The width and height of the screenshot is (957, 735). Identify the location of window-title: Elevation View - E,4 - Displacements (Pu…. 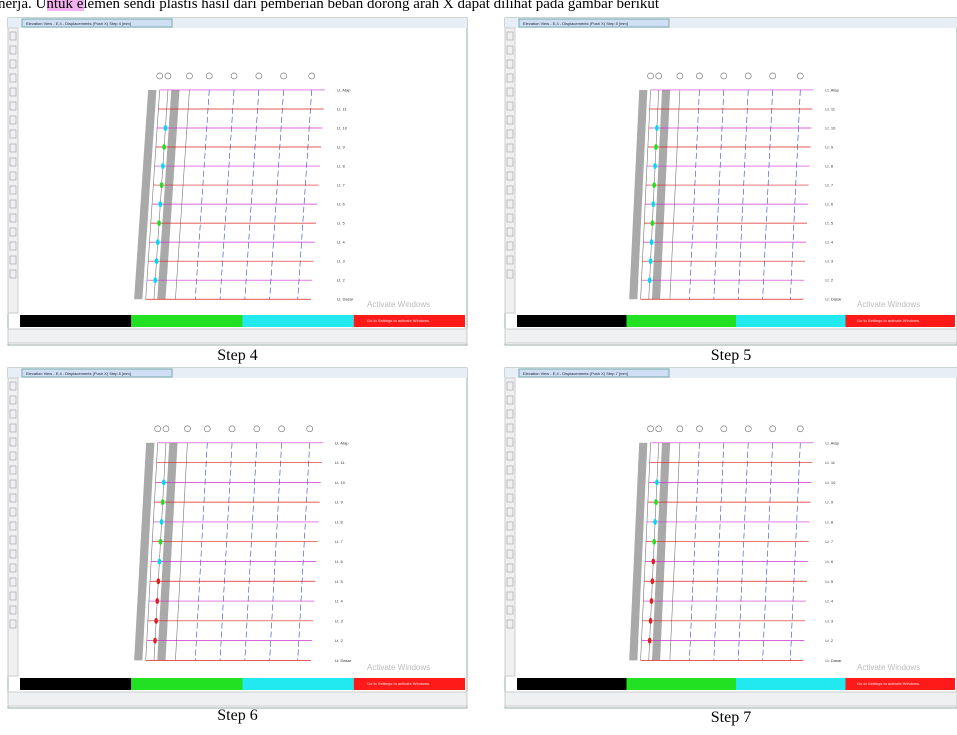
(575, 23).